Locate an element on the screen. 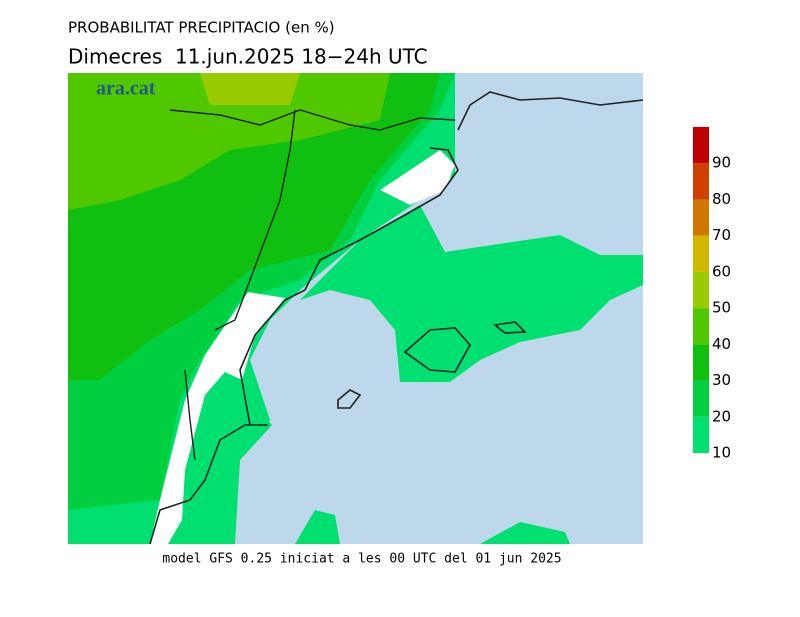 The width and height of the screenshot is (800, 617). colorbar-label: 40 is located at coordinates (721, 344).